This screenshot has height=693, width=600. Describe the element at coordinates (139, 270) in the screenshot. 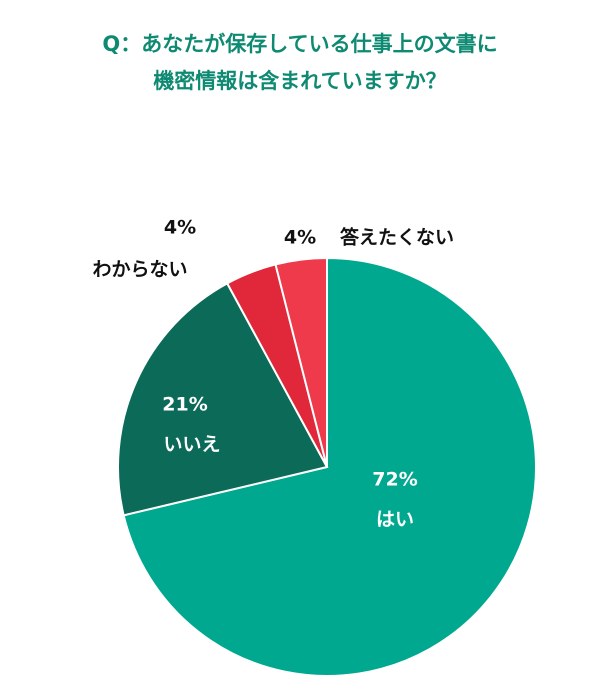

I see `category-label: わからない` at that location.